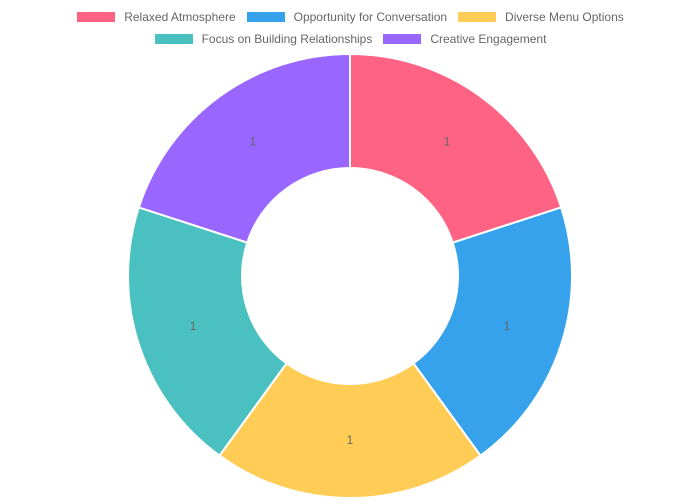 Image resolution: width=700 pixels, height=500 pixels. I want to click on legend-item: Diverse Menu Options, so click(540, 17).